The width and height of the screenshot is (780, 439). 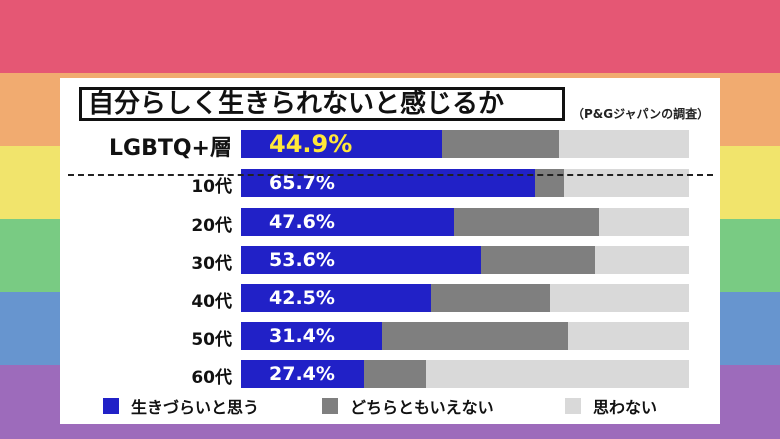 I want to click on data-label: 31.4%, so click(x=302, y=336).